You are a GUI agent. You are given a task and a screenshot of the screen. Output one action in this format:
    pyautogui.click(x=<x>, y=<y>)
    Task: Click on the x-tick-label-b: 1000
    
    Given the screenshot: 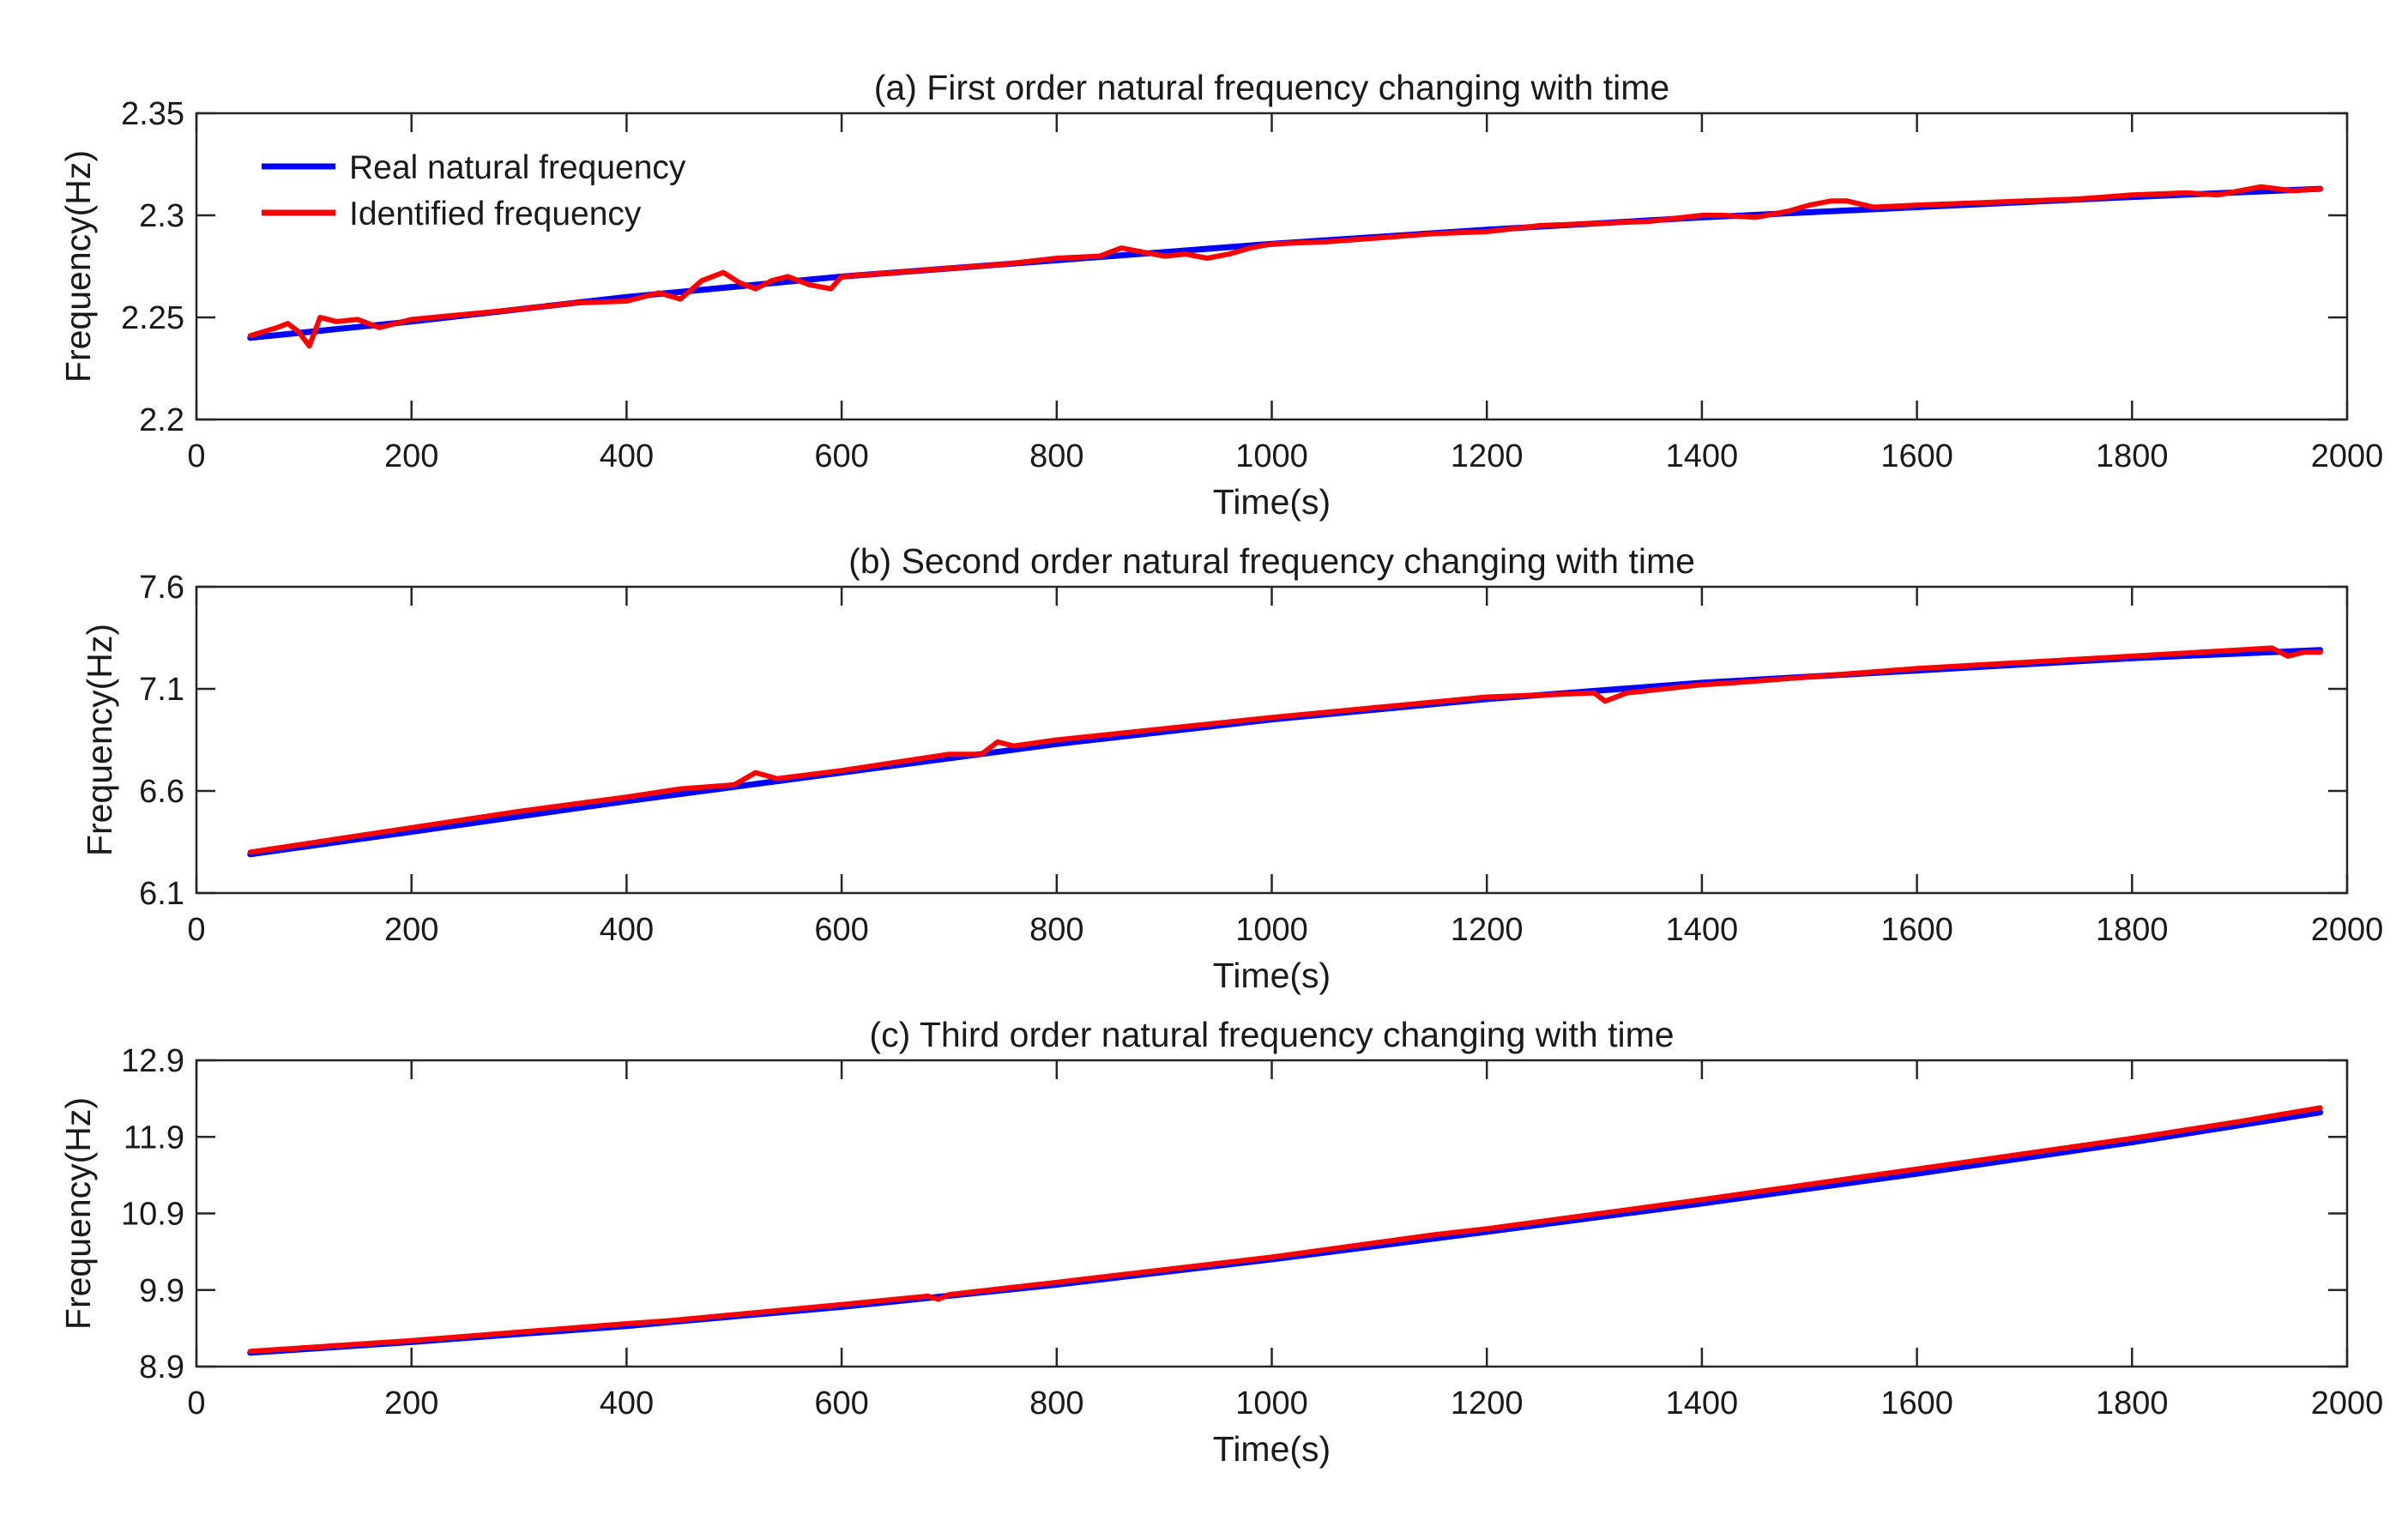 What is the action you would take?
    pyautogui.click(x=1271, y=930)
    